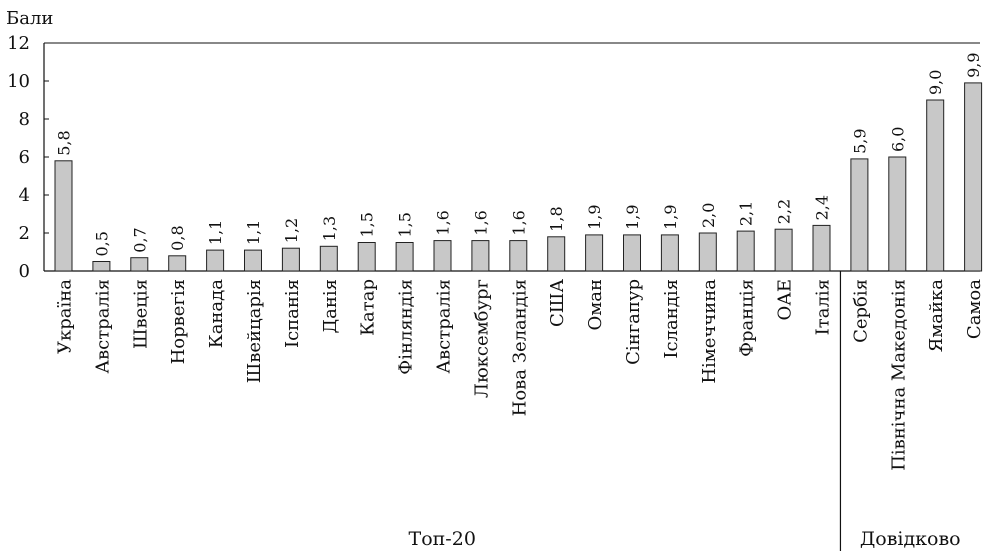 The image size is (983, 551). I want to click on value-label: 2,2, so click(784, 211).